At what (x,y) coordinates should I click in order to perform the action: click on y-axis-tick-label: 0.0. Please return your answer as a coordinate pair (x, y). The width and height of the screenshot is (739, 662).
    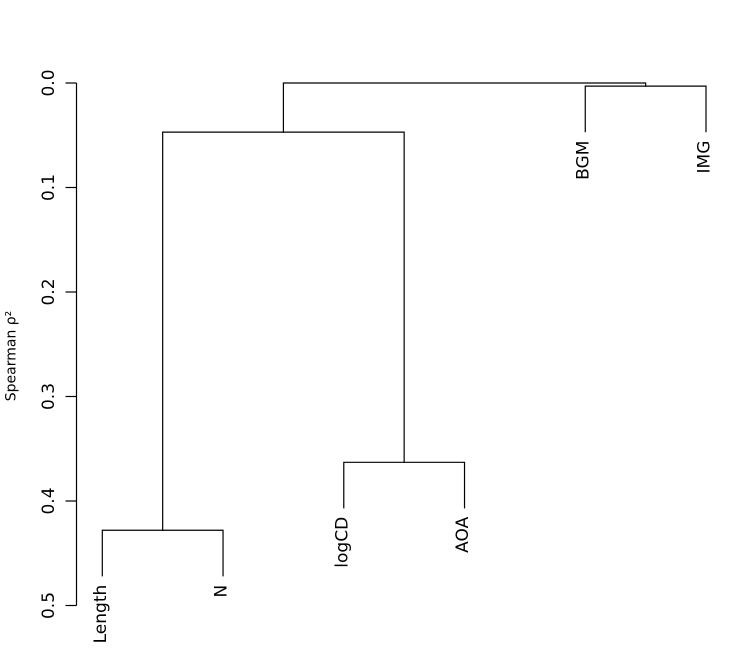
    Looking at the image, I should click on (49, 82).